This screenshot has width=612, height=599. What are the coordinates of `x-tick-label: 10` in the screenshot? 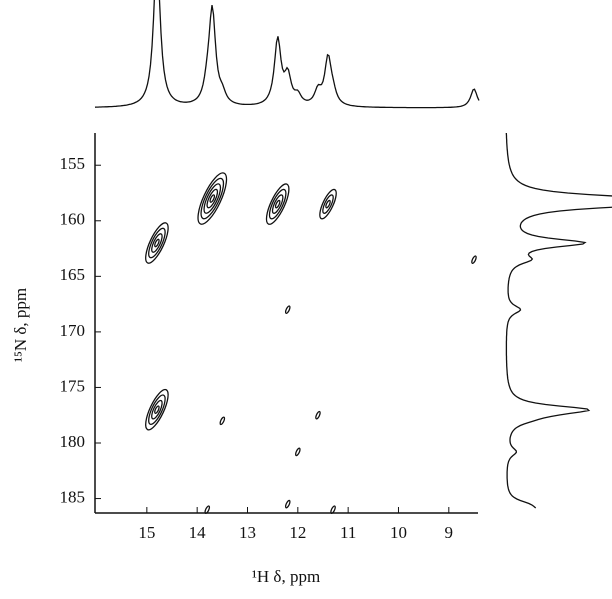 It's located at (398, 532).